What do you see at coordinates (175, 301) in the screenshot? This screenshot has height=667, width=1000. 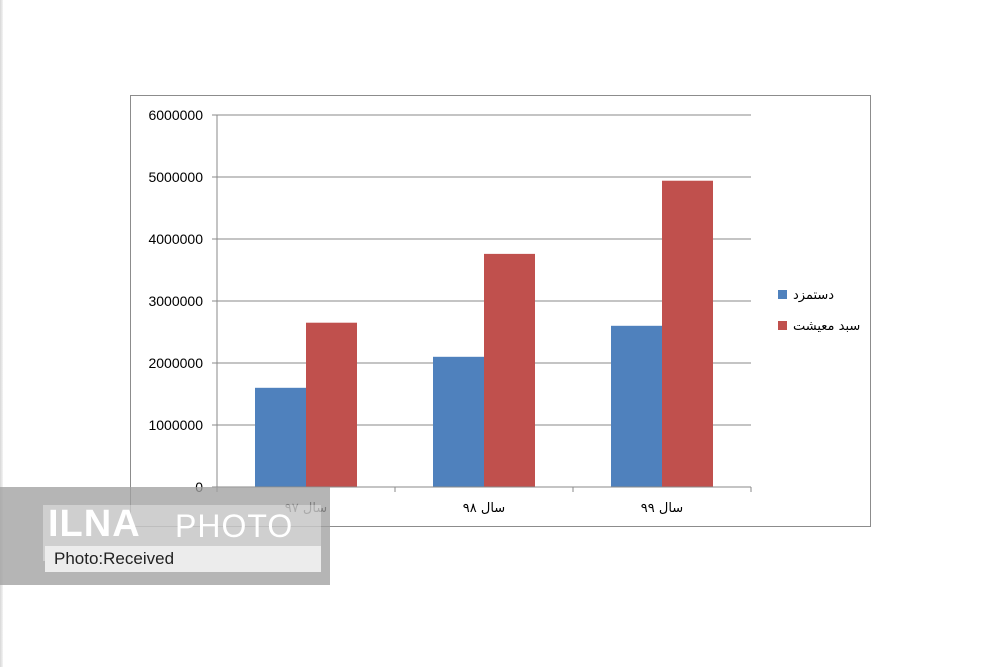 I see `y-tick-label: 3000000` at bounding box center [175, 301].